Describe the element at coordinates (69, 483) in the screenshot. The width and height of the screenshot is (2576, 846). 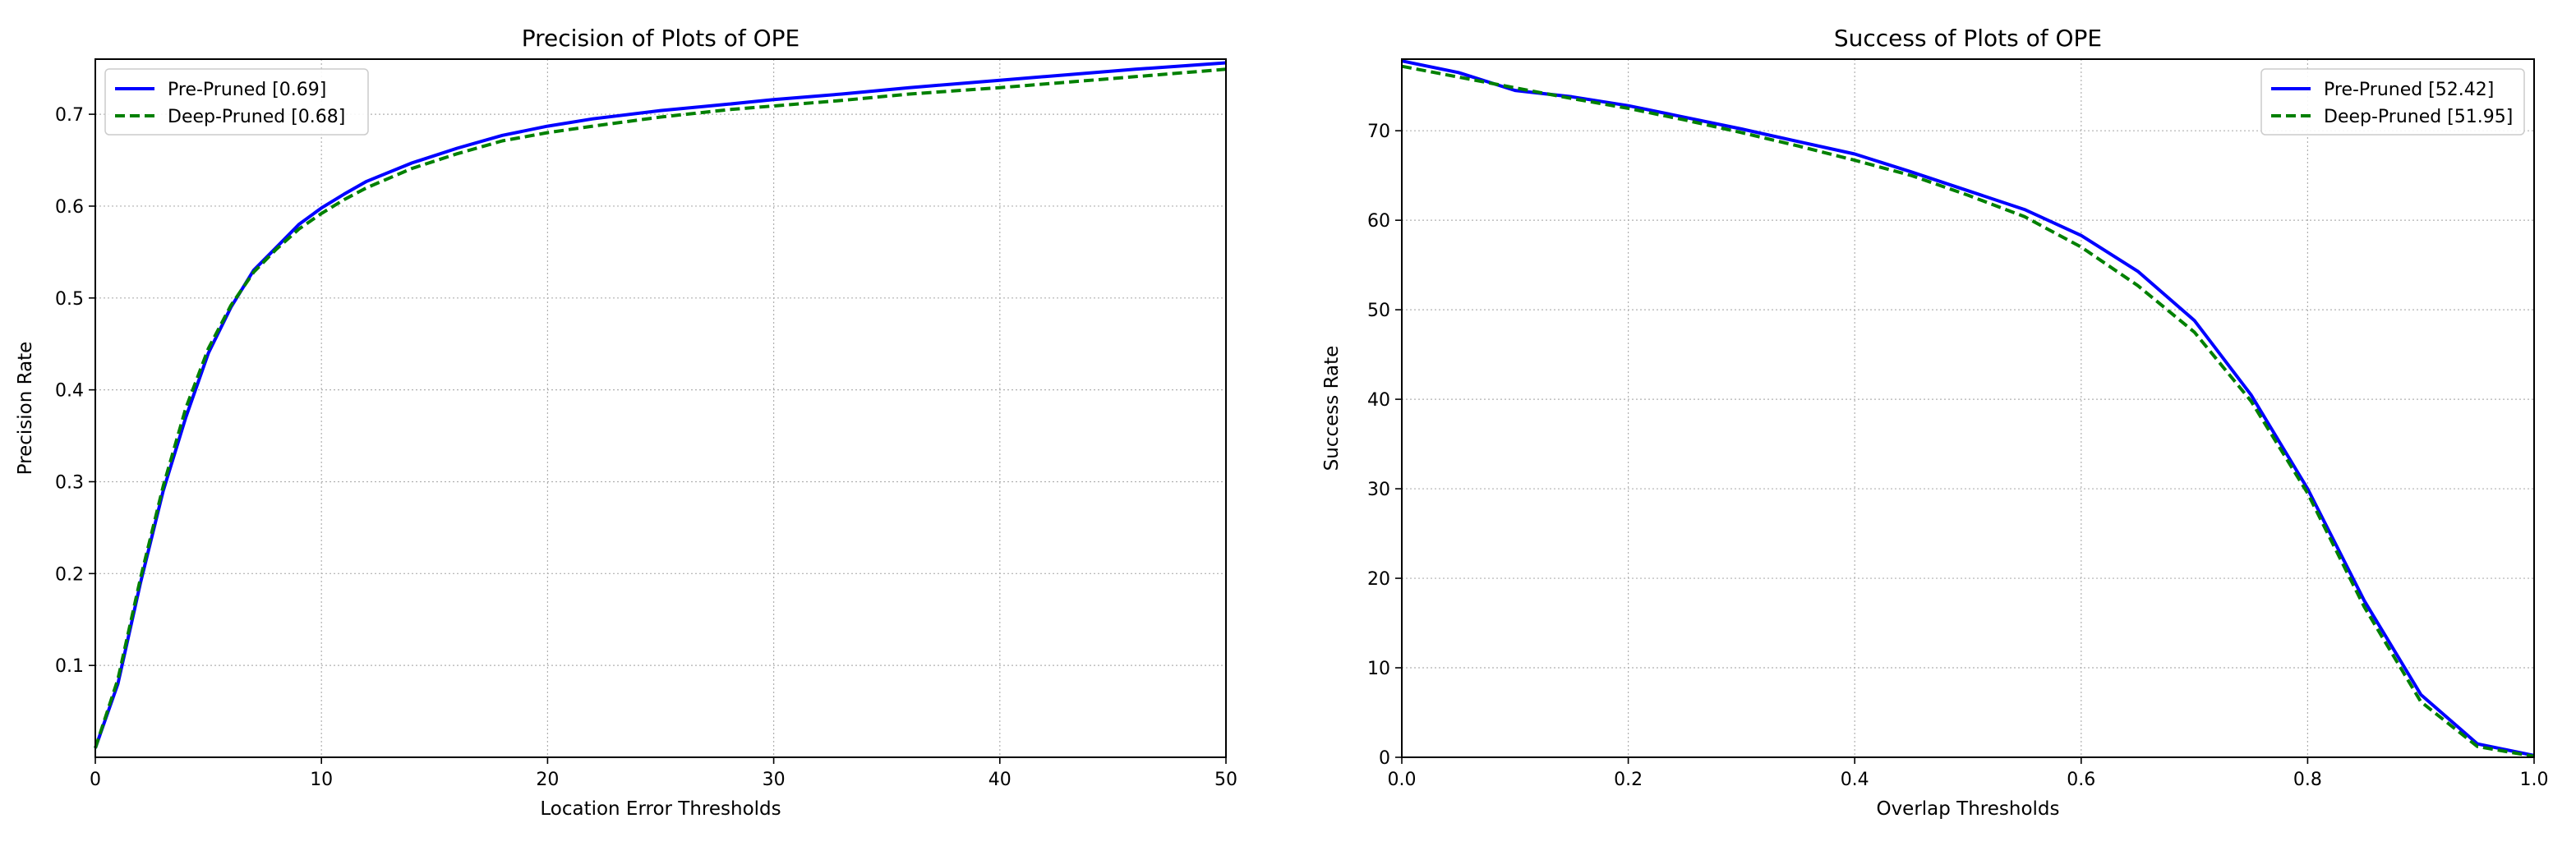
I see `y-tick-label: 0.3` at that location.